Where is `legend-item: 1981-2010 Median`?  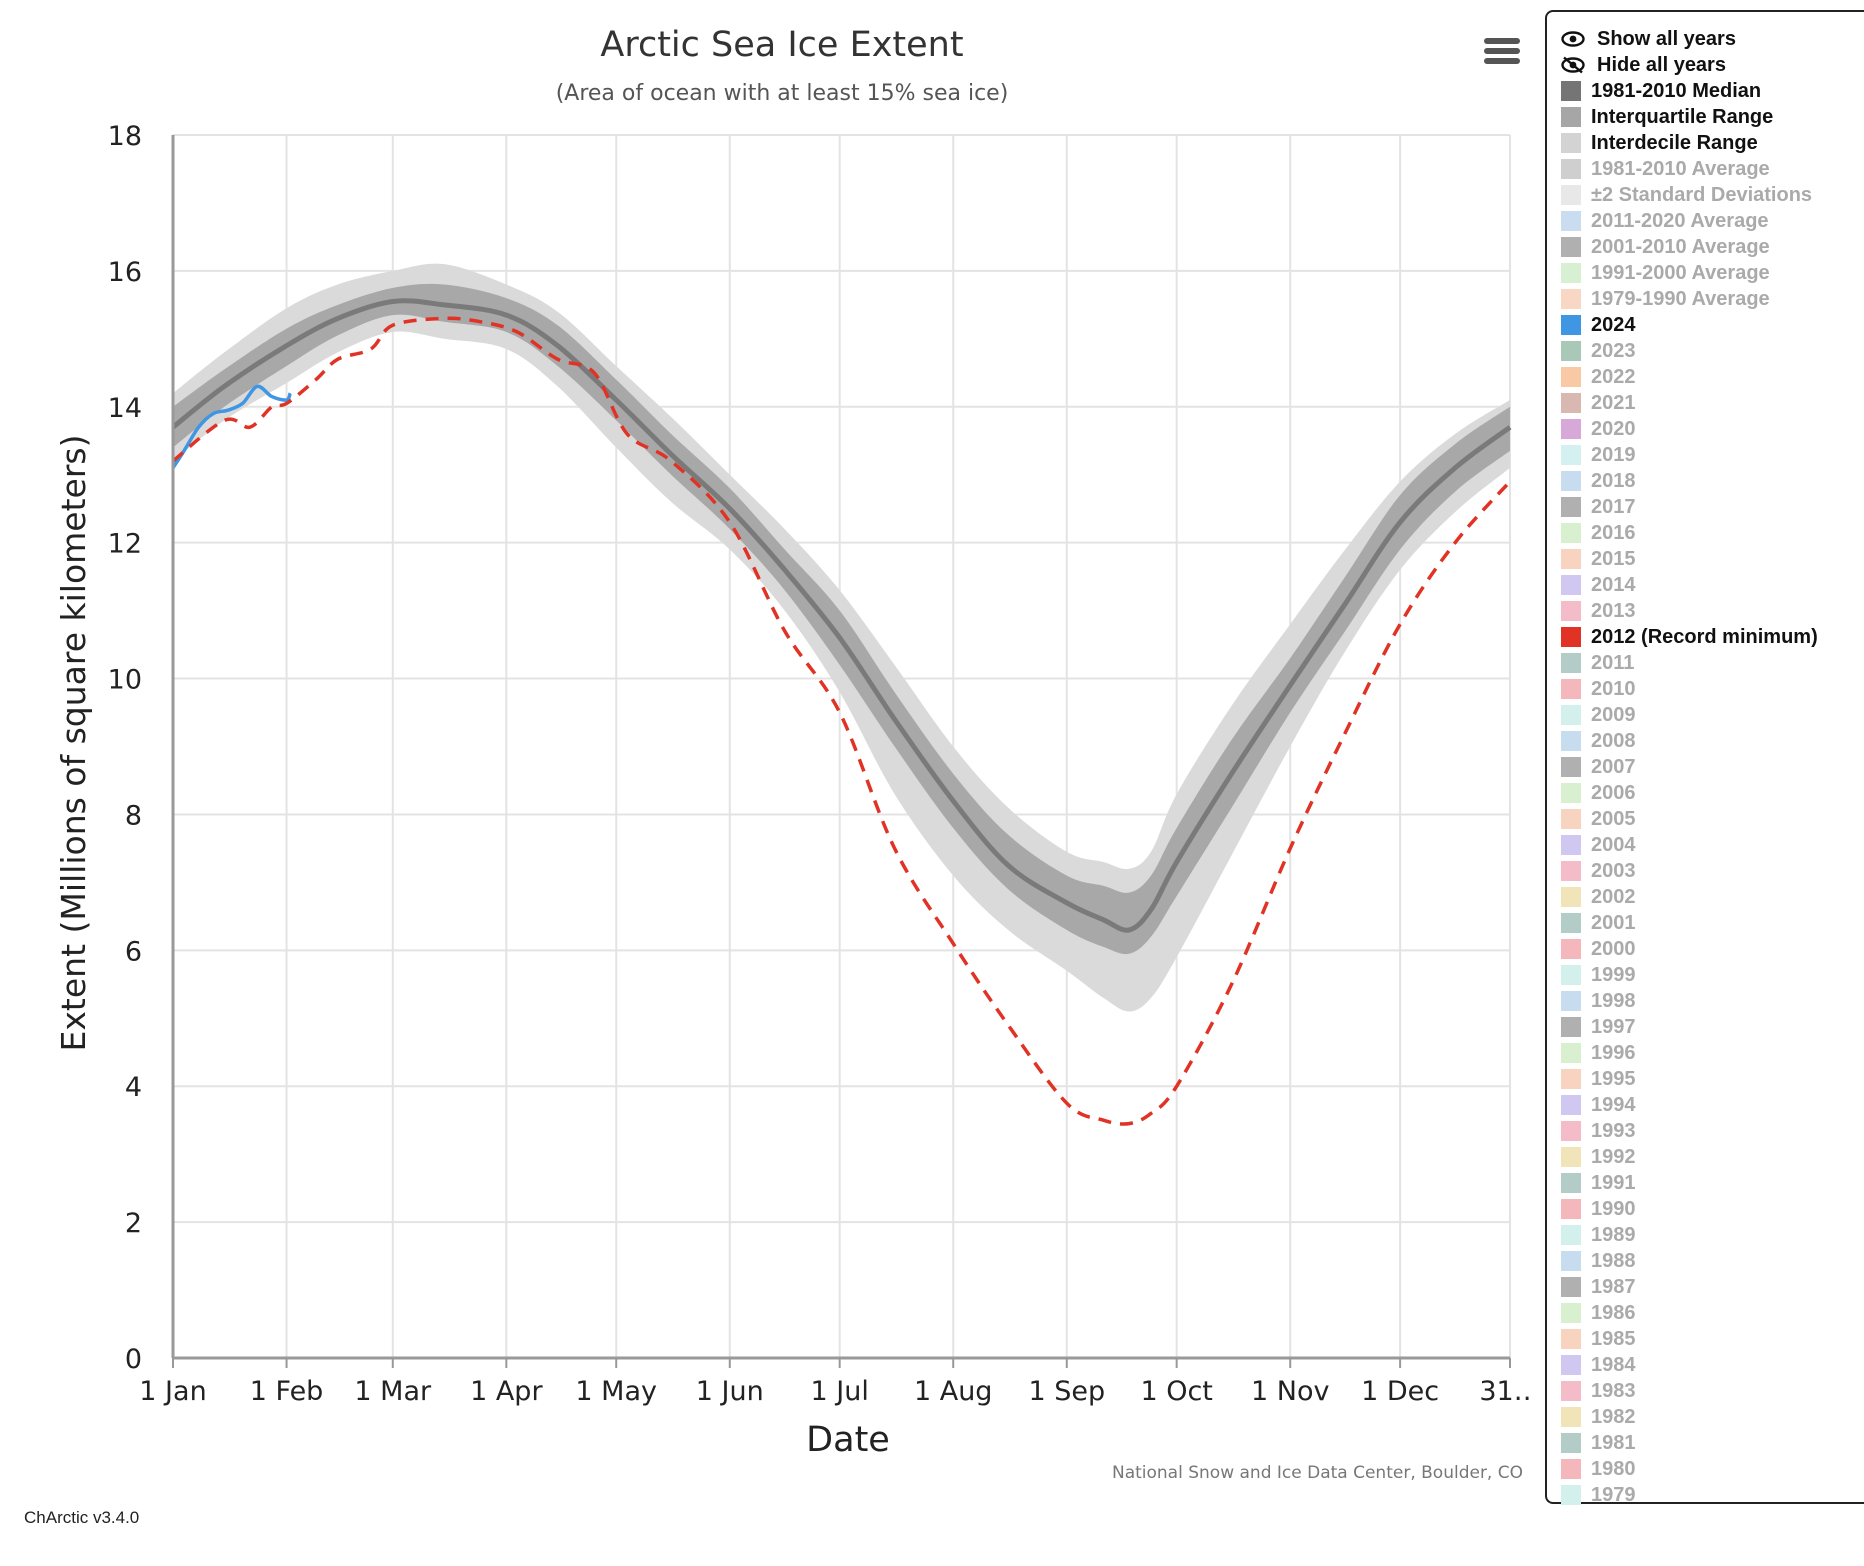
legend-item: 1981-2010 Median is located at coordinates (1712, 91).